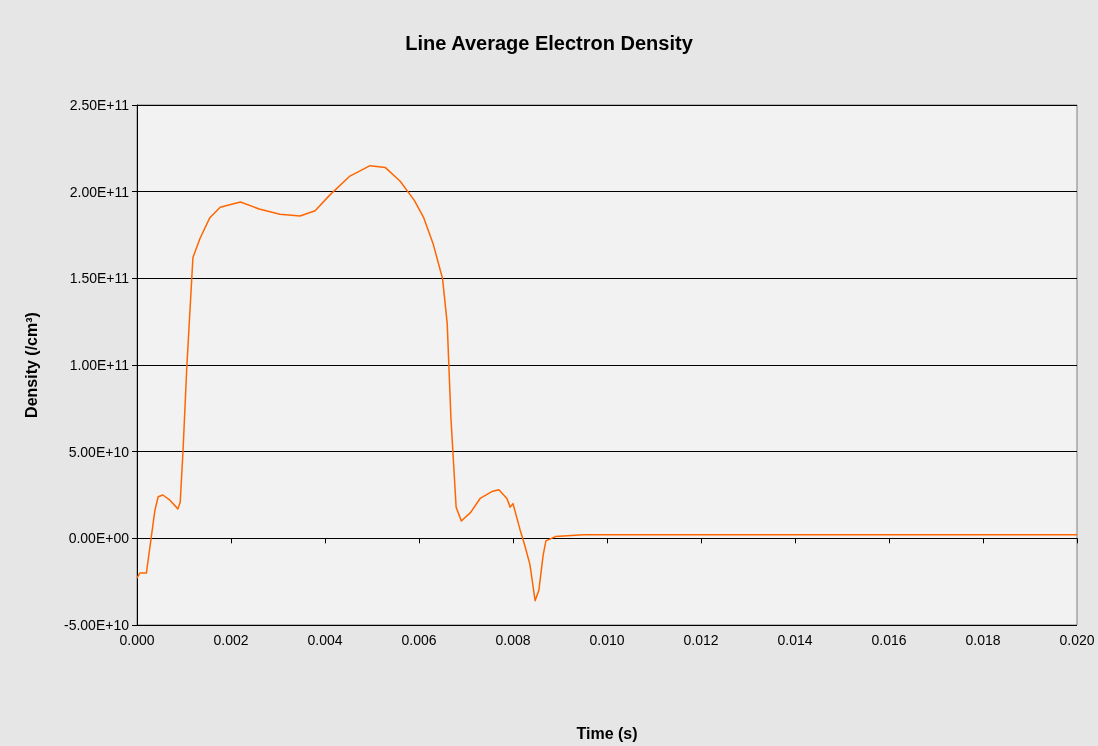 This screenshot has height=746, width=1098. Describe the element at coordinates (513, 640) in the screenshot. I see `x-tick-label: 0.008` at that location.